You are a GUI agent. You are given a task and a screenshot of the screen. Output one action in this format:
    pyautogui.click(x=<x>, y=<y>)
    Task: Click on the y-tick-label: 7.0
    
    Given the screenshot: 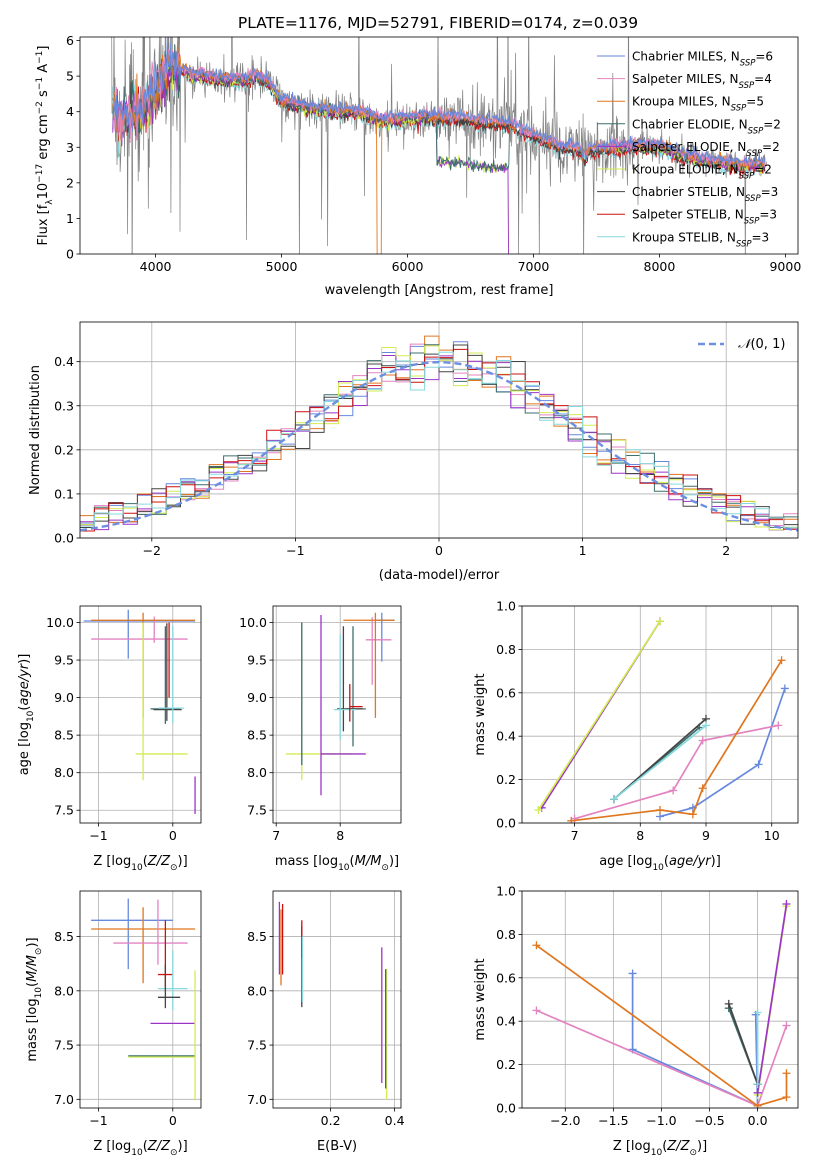 What is the action you would take?
    pyautogui.click(x=257, y=1099)
    